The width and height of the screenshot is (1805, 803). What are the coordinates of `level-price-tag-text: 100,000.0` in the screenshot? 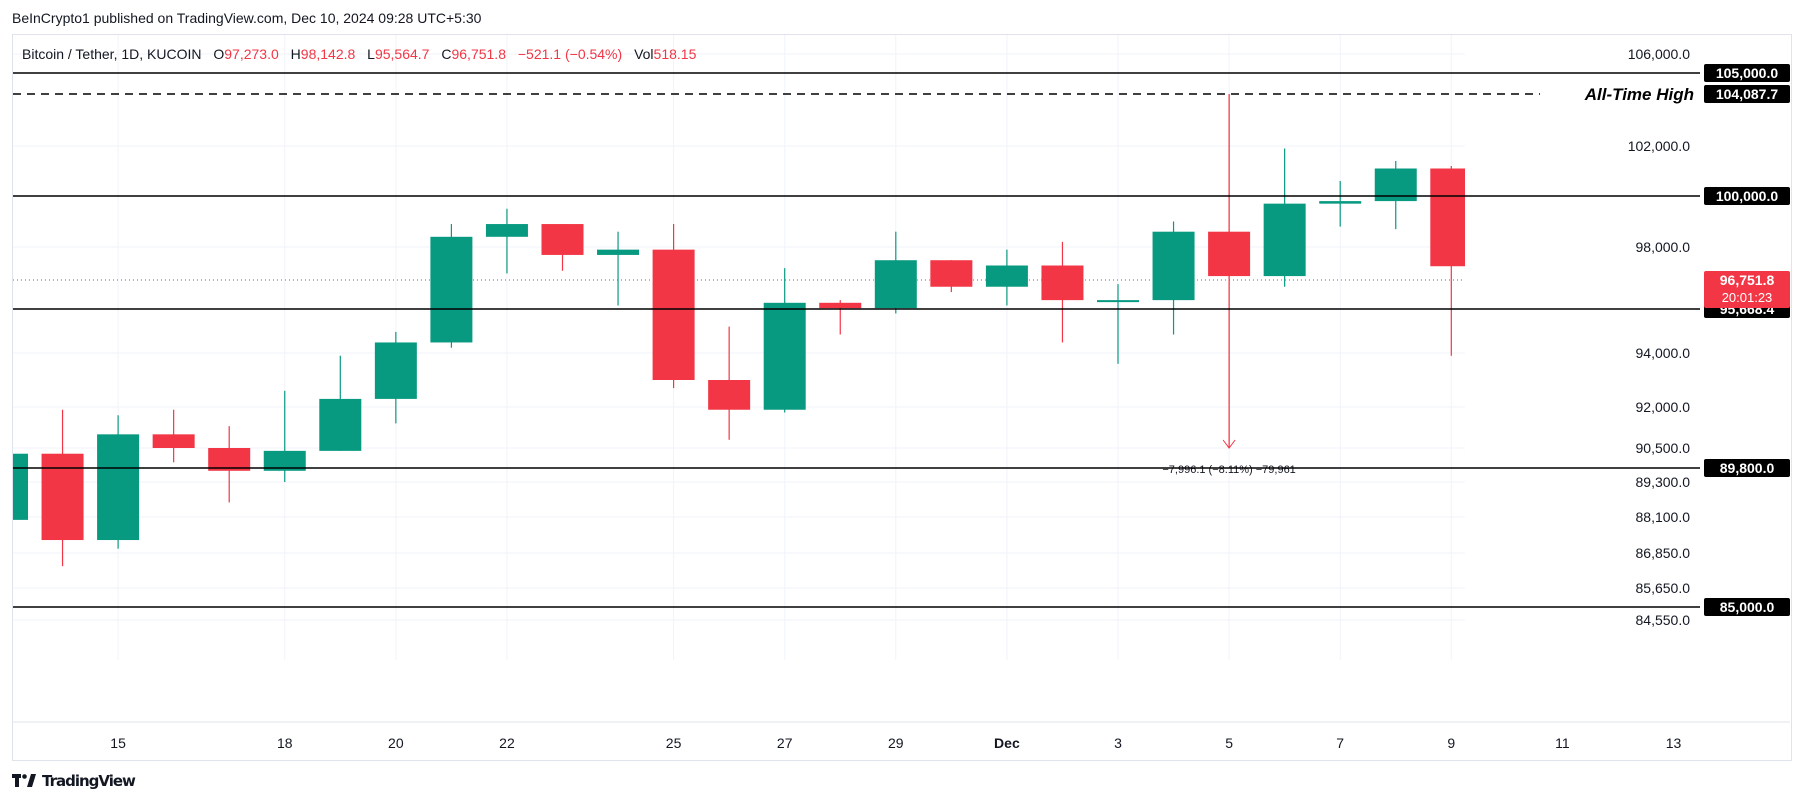 It's located at (1747, 196).